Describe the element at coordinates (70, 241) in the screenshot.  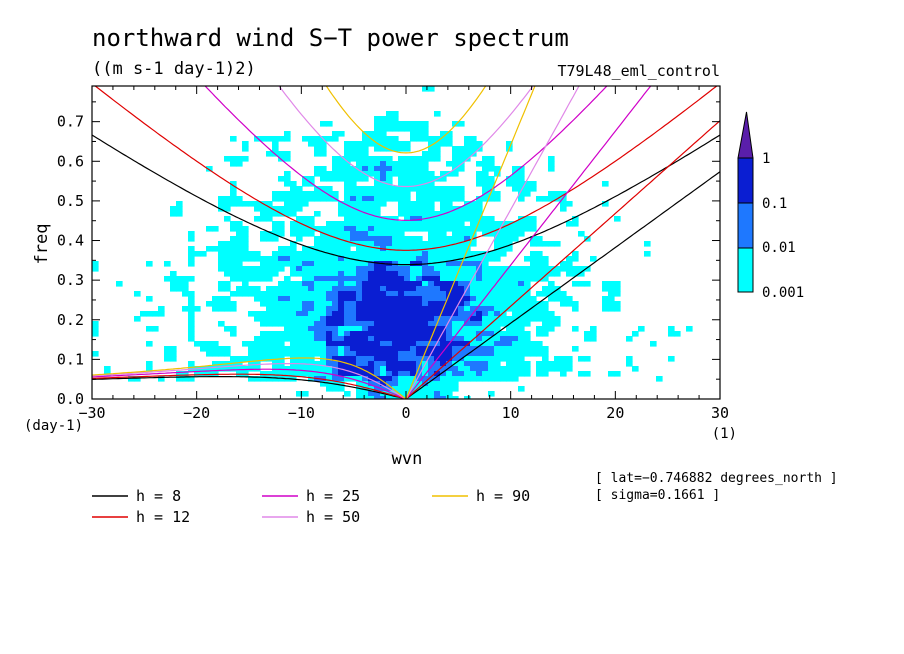
I see `y-tick-label: 0.4` at that location.